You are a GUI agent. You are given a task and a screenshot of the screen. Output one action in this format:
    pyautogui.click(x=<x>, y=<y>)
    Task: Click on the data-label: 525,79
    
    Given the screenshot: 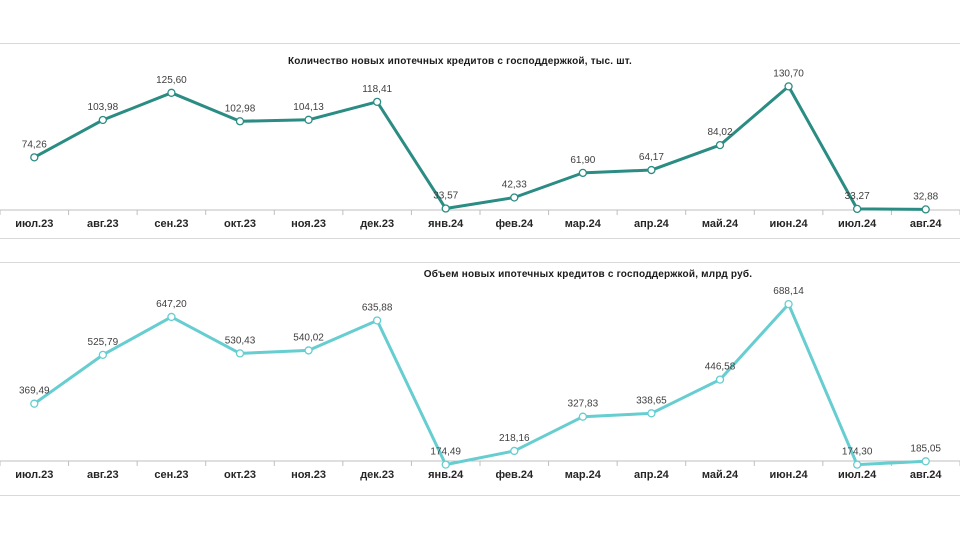 What is the action you would take?
    pyautogui.click(x=103, y=342)
    